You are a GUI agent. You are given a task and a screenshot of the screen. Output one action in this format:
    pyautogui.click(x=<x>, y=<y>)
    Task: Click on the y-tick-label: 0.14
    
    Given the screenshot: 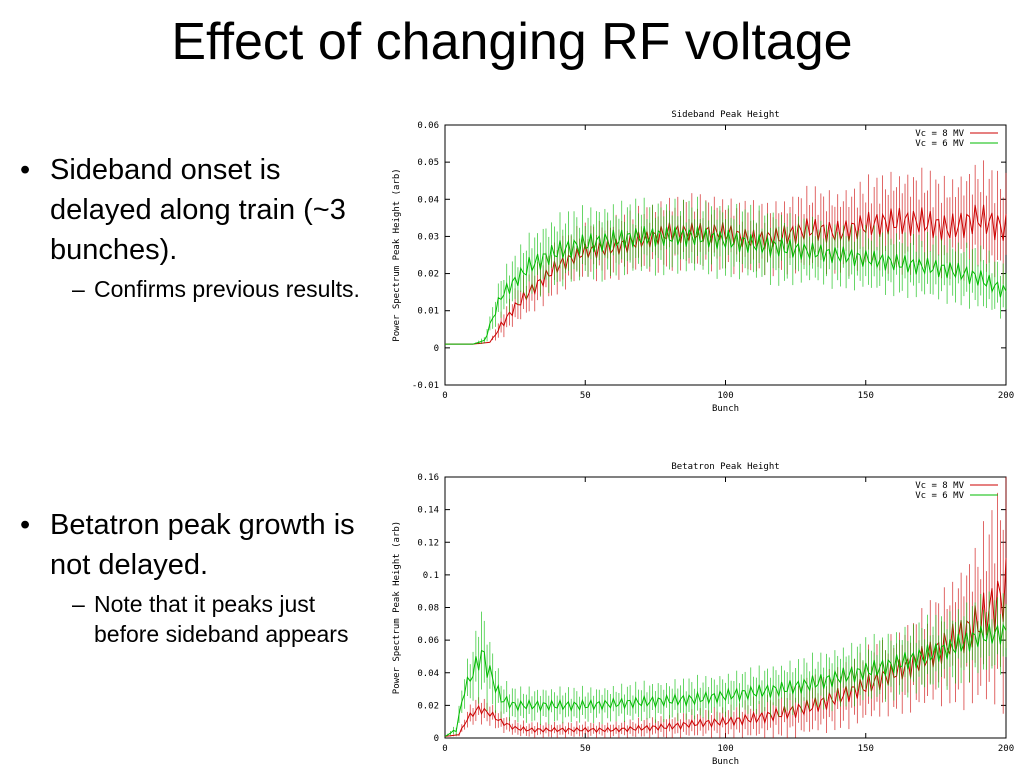 What is the action you would take?
    pyautogui.click(x=428, y=511)
    